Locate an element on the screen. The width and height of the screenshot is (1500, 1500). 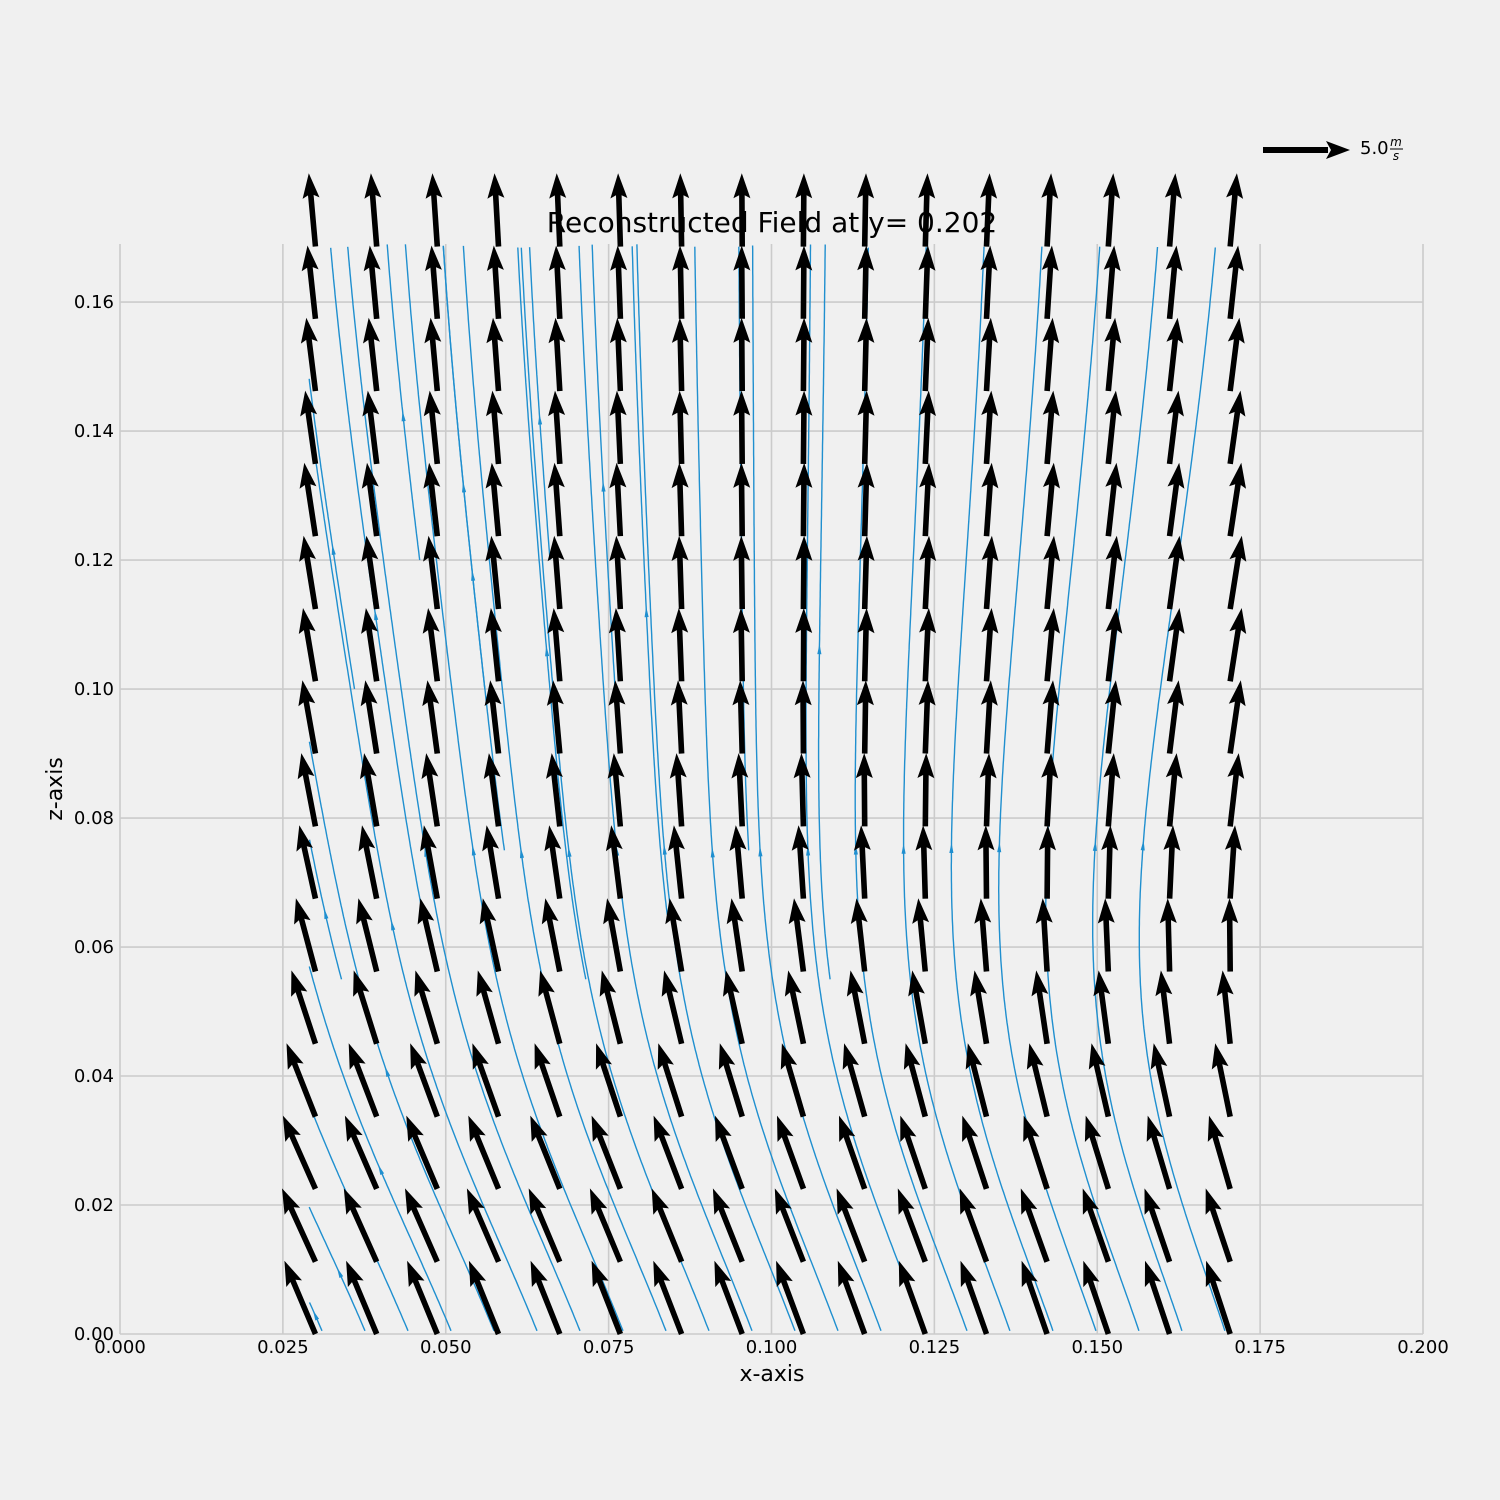
y-tick-label: 0.14 is located at coordinates (94, 431).